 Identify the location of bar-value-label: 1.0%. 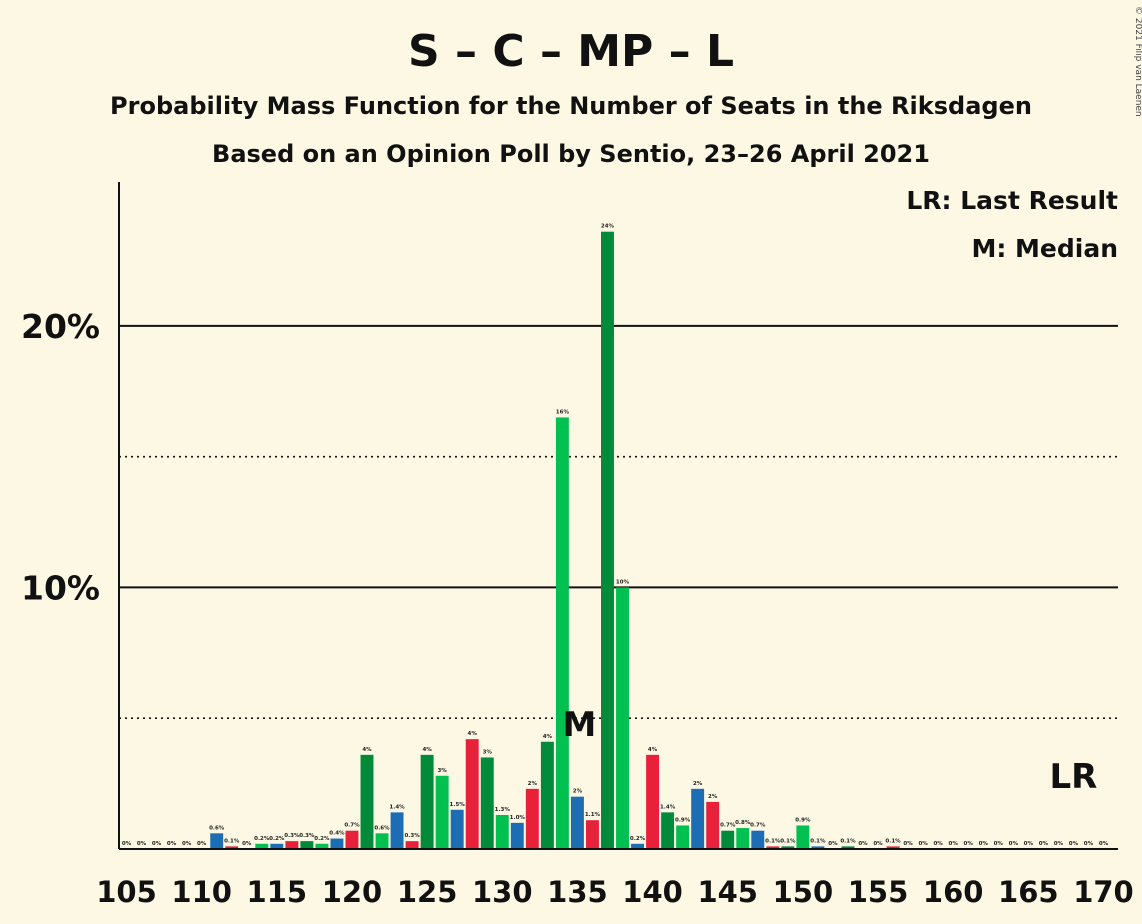
(518, 818).